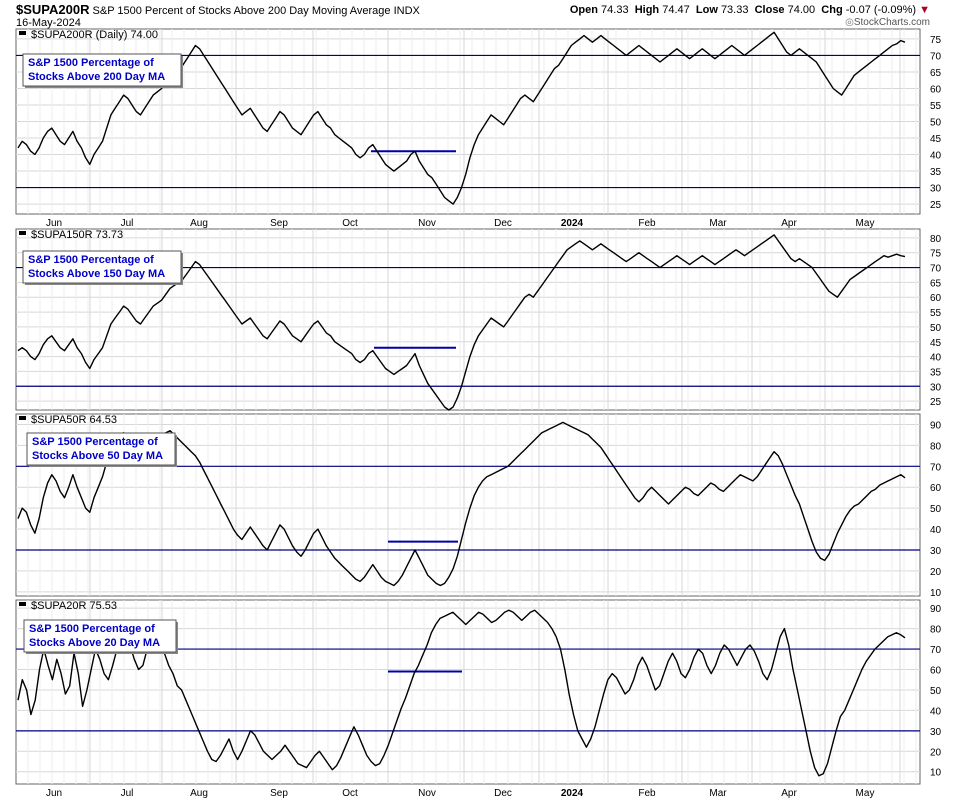 The width and height of the screenshot is (960, 800). I want to click on down-arrow-icon: ▼, so click(924, 10).